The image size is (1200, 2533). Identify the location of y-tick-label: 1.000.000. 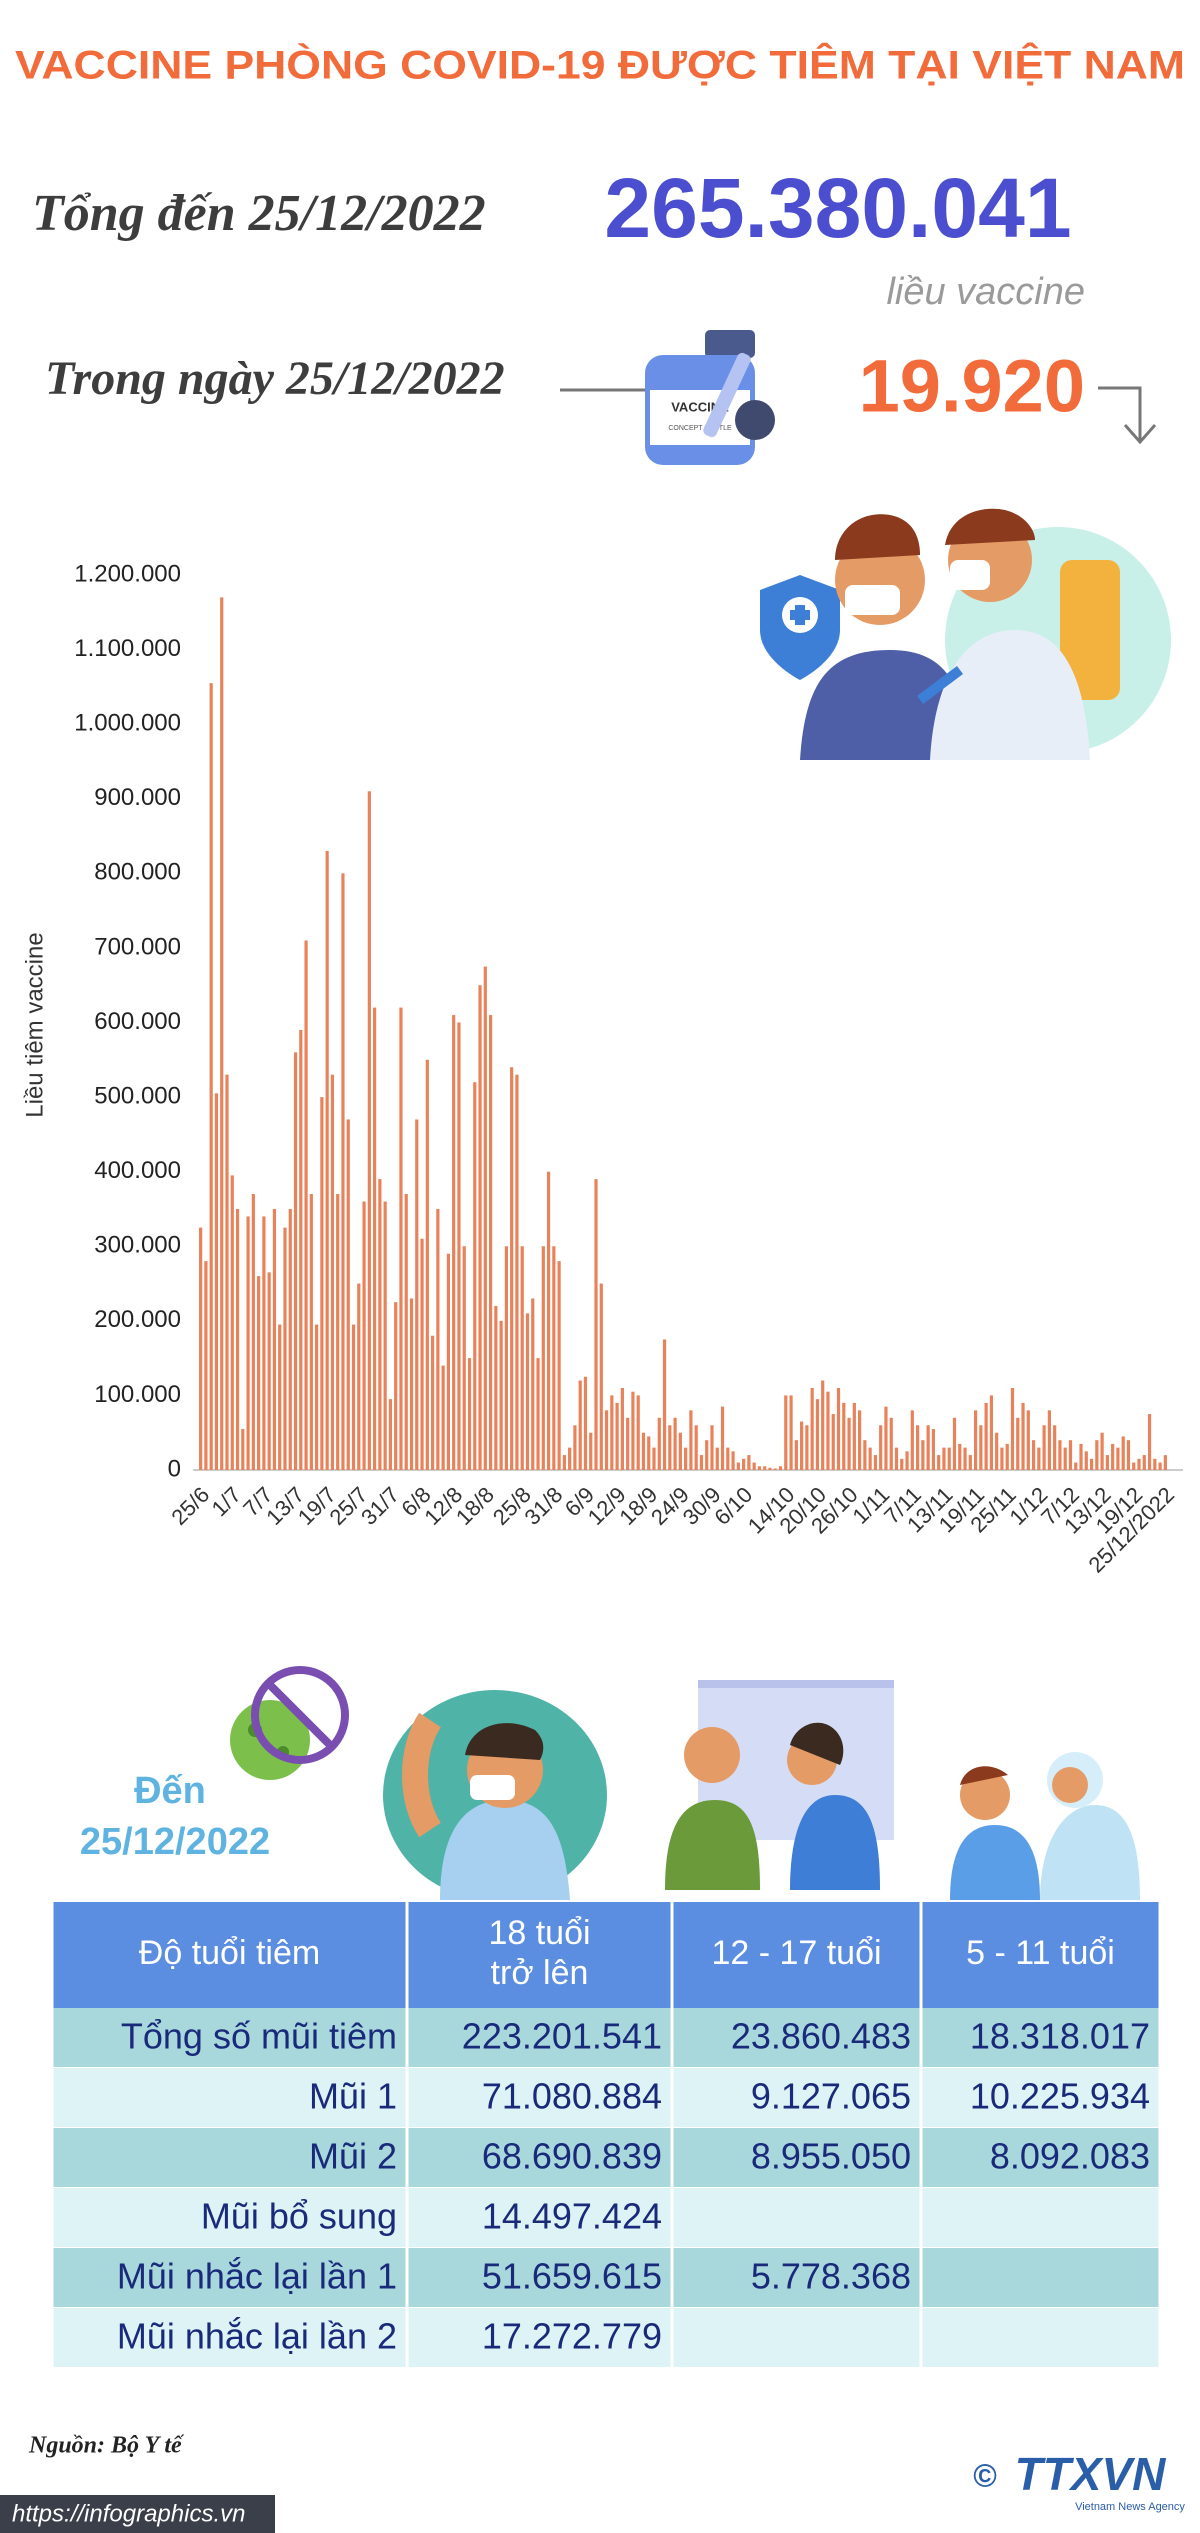
(127, 723).